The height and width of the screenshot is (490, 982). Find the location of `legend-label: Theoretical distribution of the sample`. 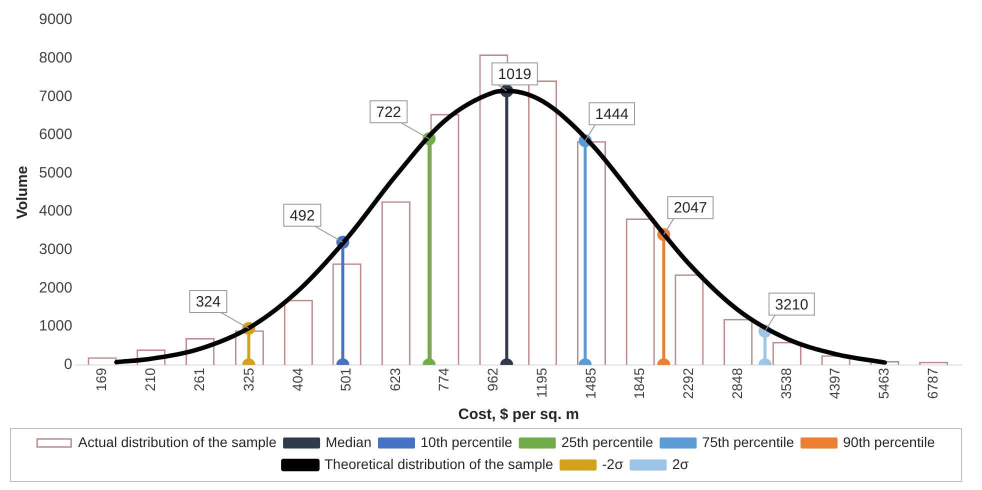

legend-label: Theoretical distribution of the sample is located at coordinates (439, 464).